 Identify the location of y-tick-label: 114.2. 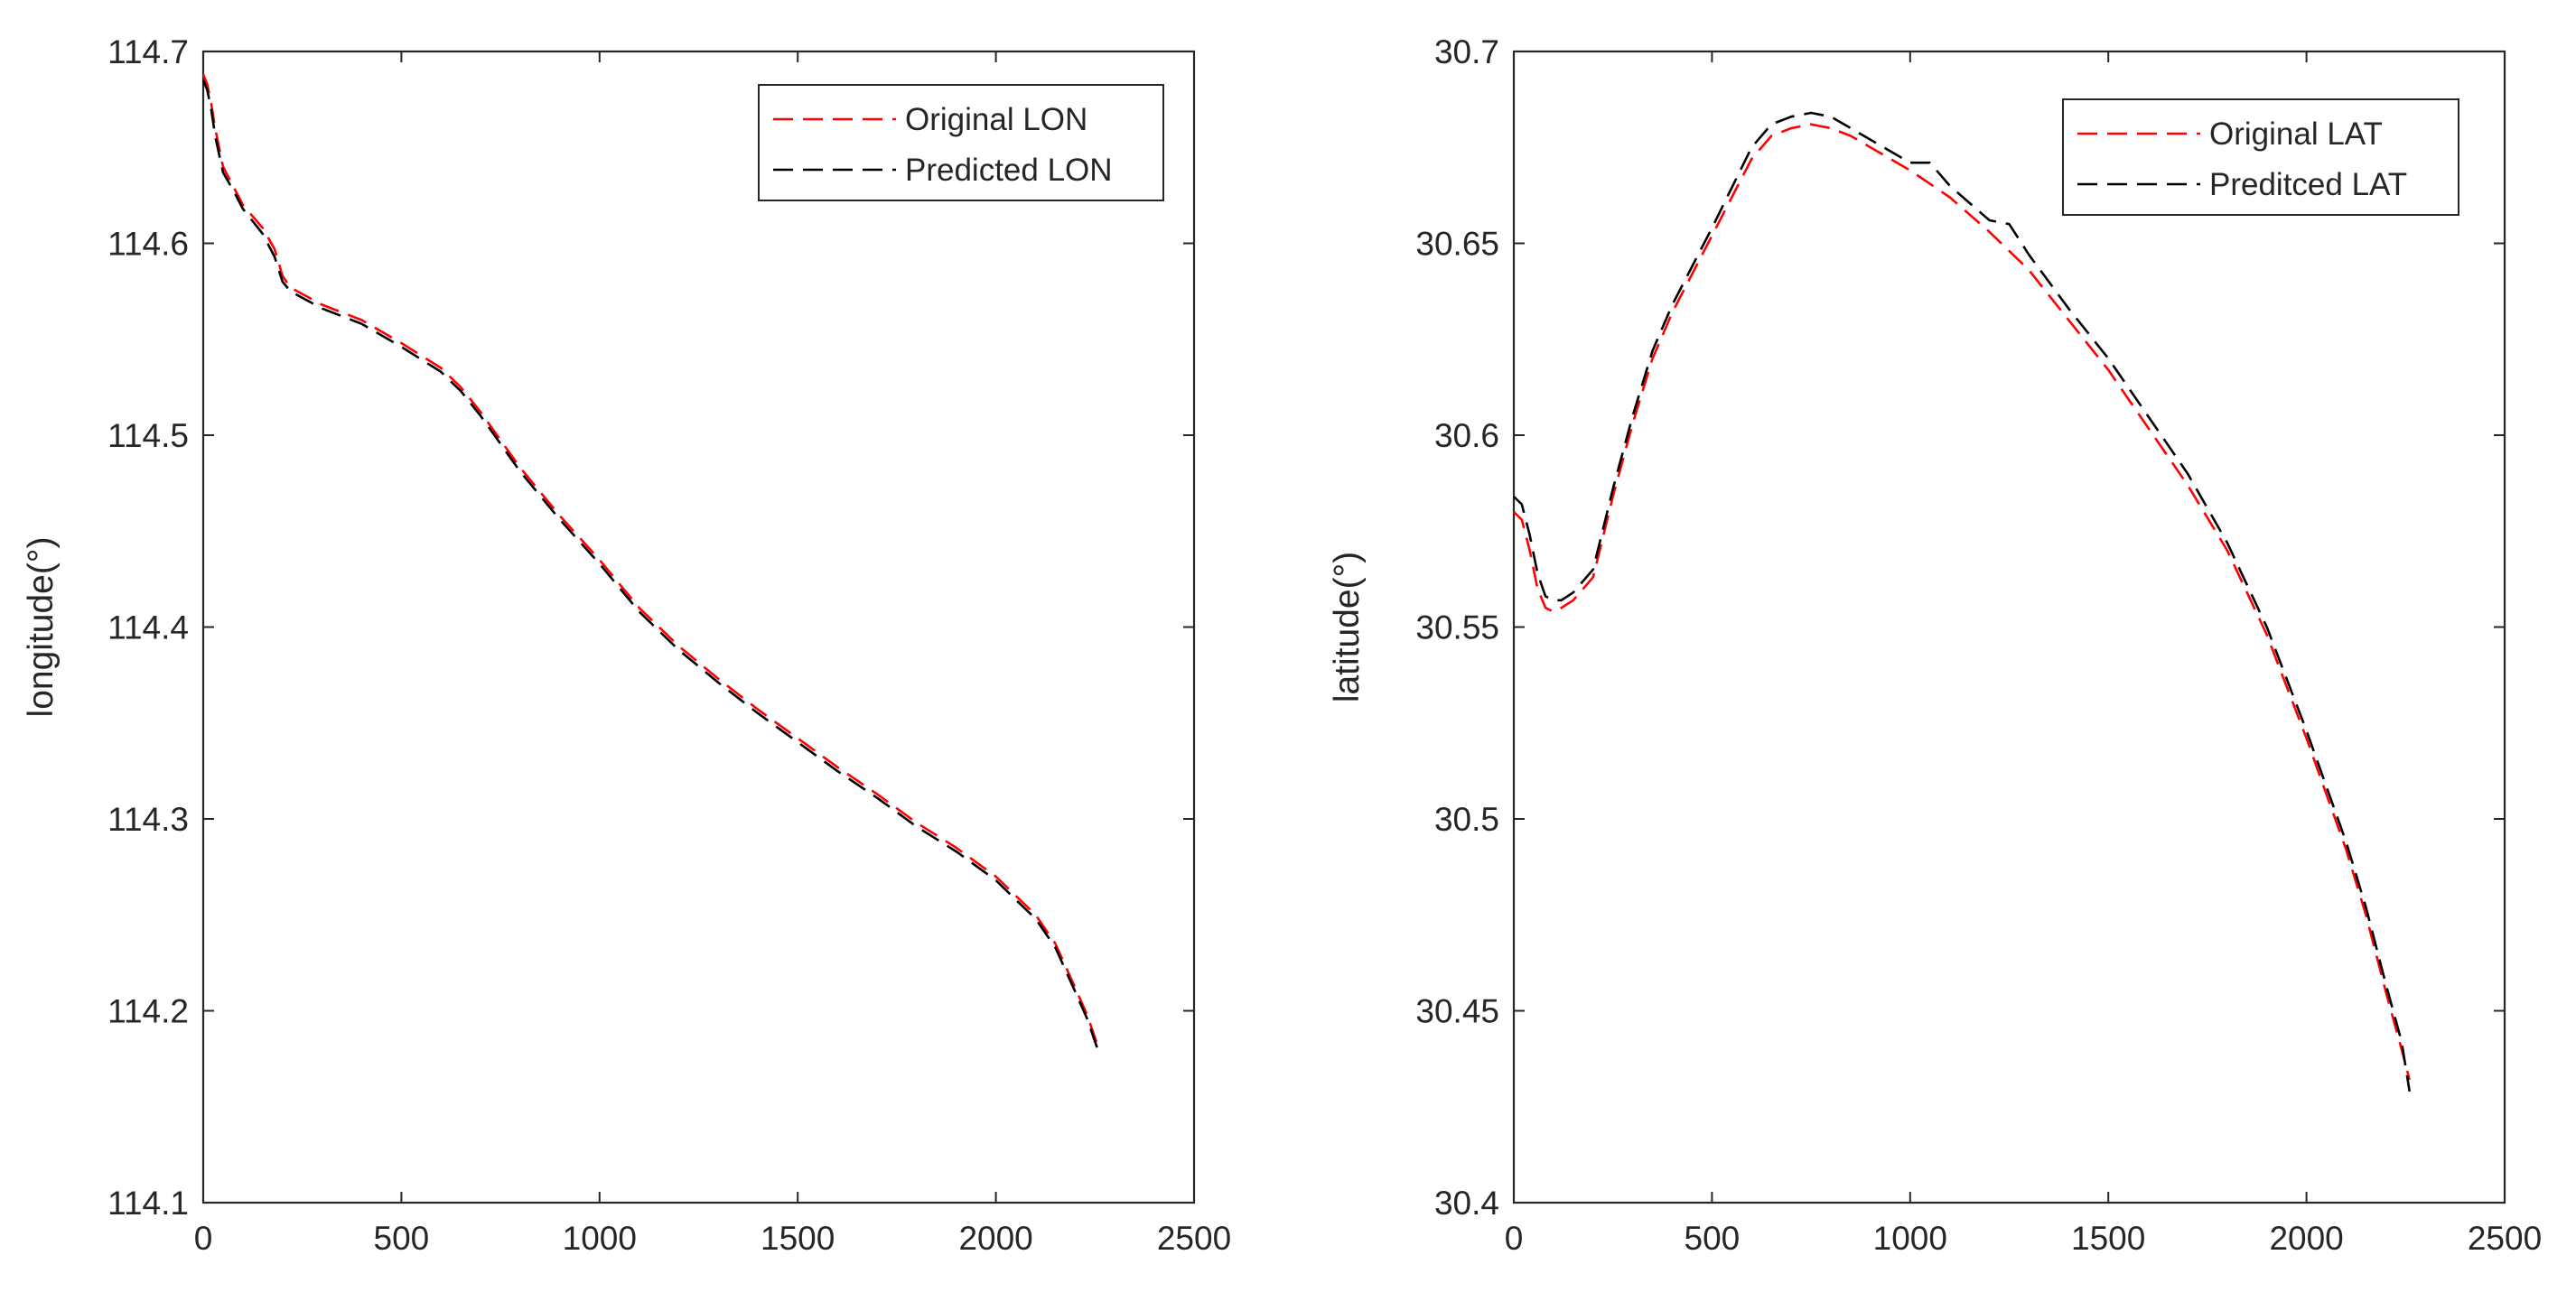
(148, 1012).